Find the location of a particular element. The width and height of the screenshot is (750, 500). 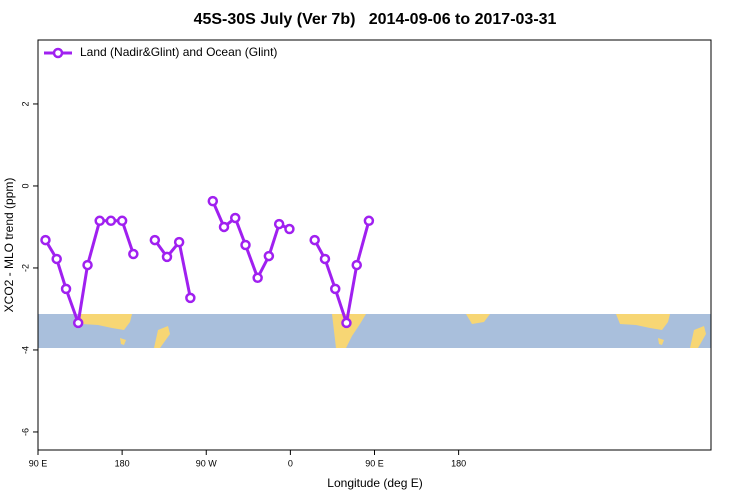

y-tick-label: -6 is located at coordinates (25, 432).